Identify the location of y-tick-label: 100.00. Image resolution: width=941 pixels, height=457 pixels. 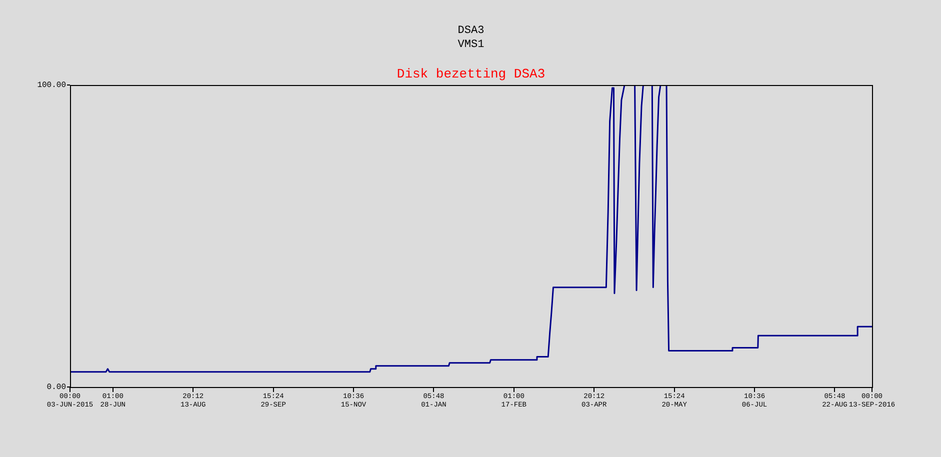
(51, 85).